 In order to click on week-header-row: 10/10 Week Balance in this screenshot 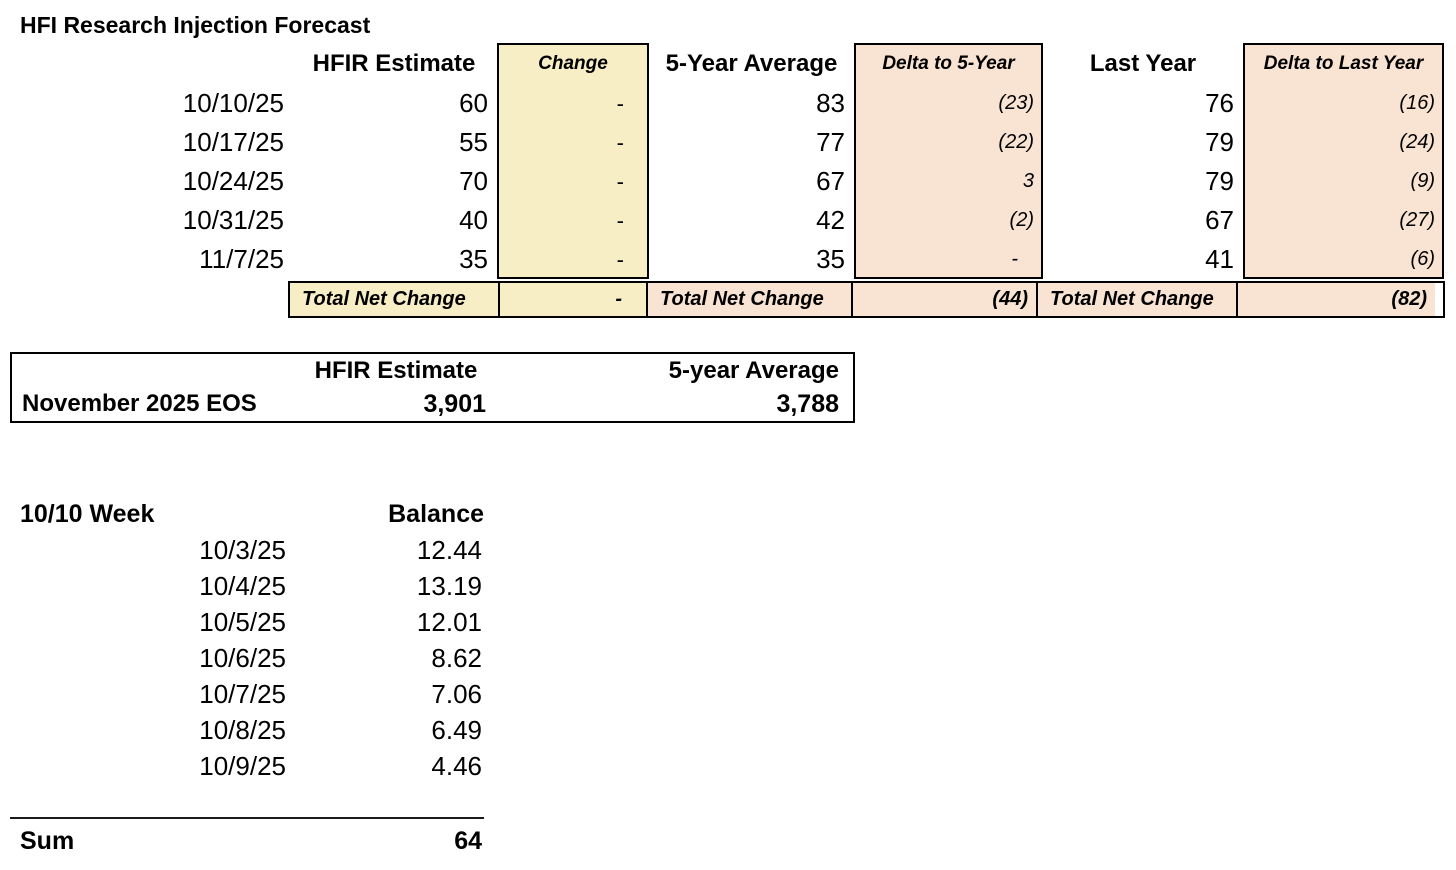, I will do `click(247, 514)`.